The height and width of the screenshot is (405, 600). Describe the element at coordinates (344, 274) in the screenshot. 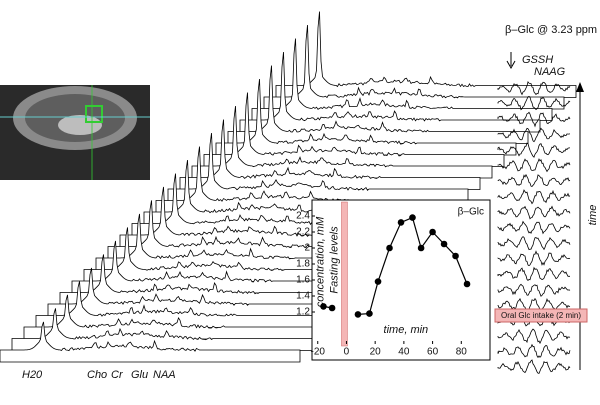

I see `fasting-band` at that location.